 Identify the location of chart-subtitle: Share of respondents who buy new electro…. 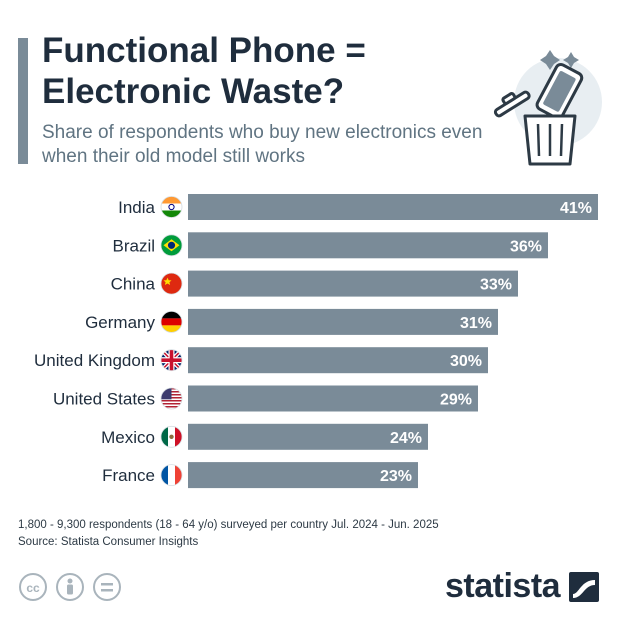
(262, 144).